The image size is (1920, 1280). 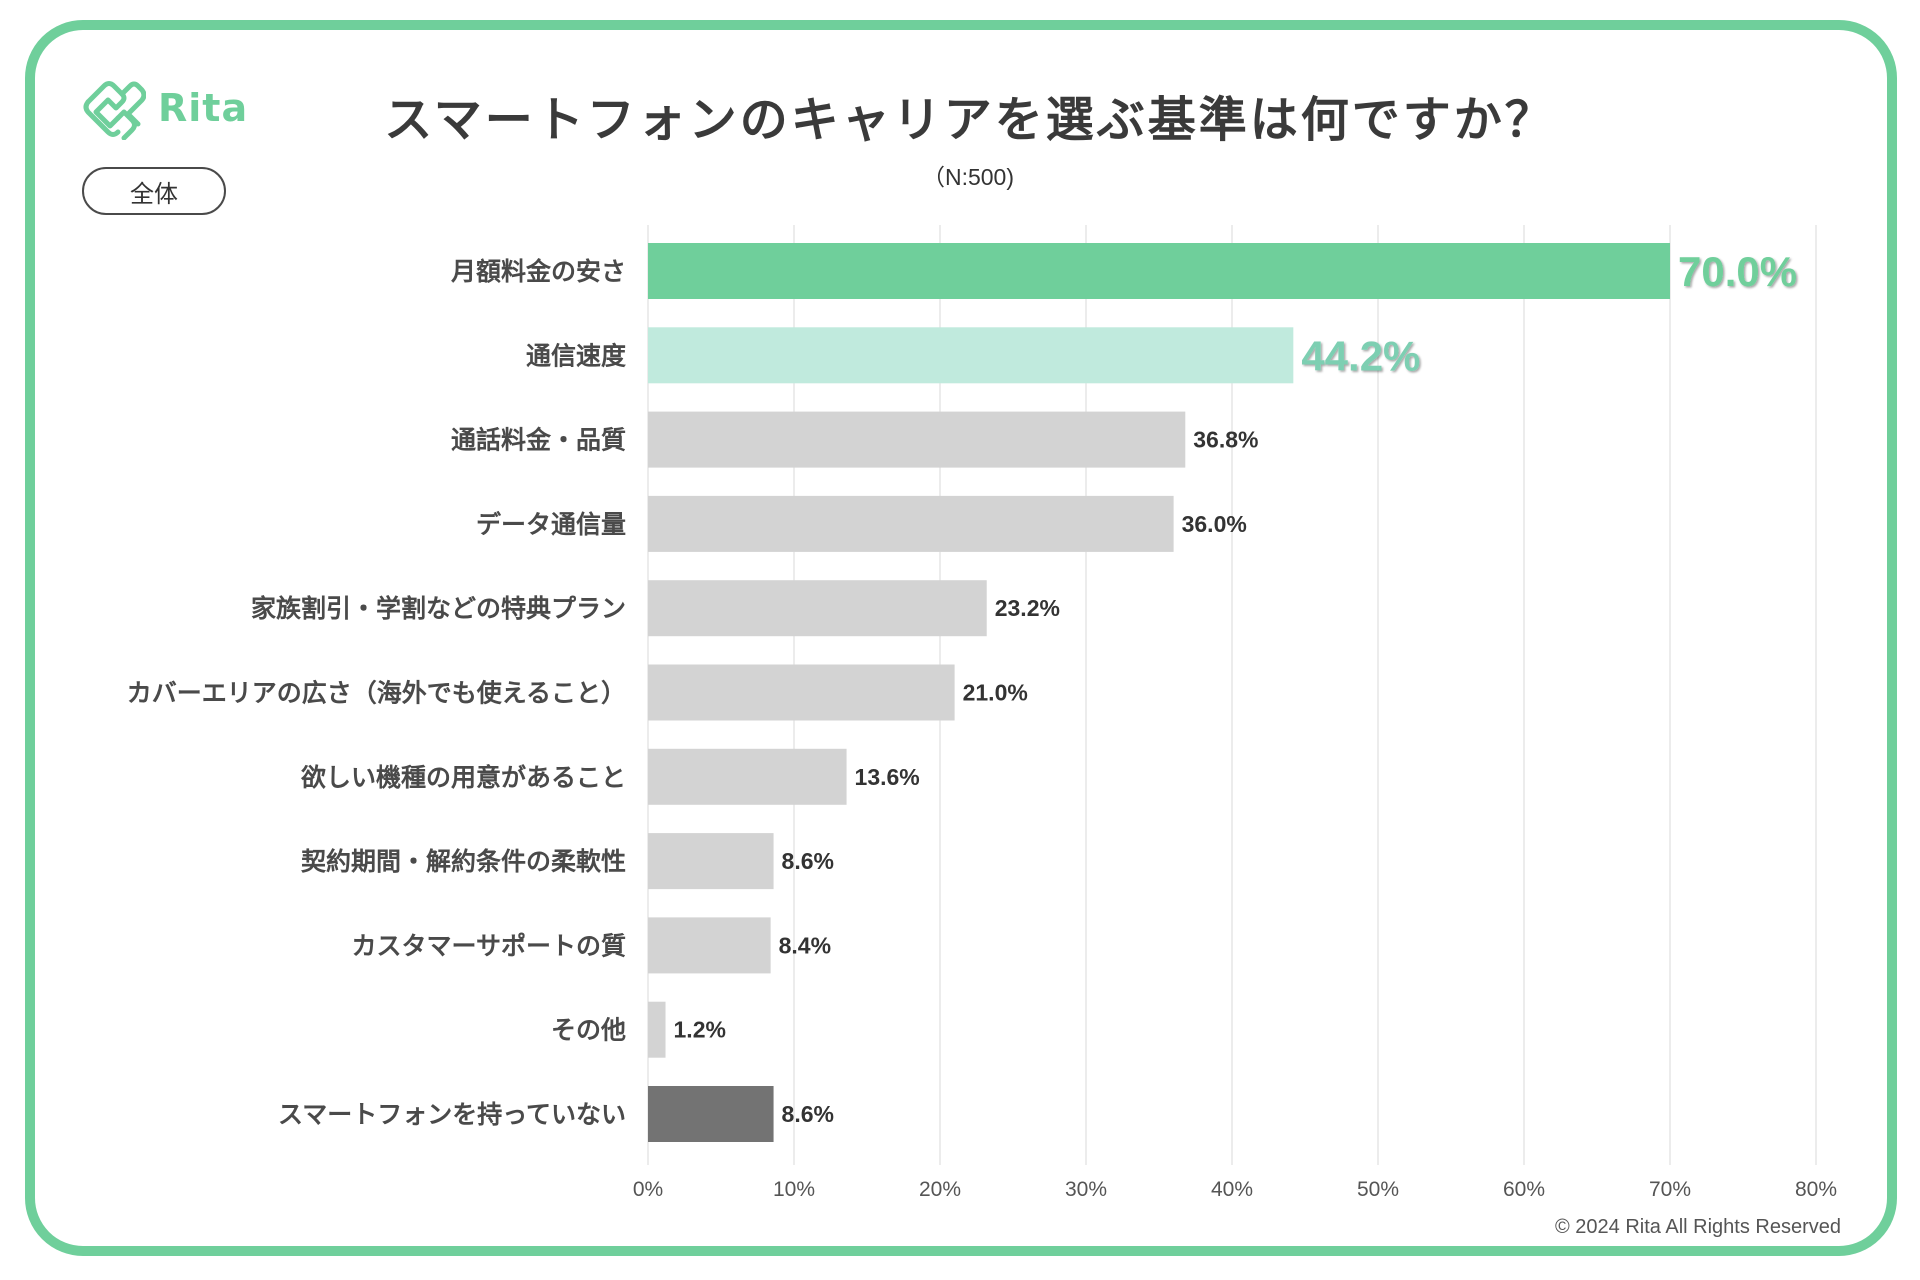 I want to click on category-label: 通信速度, so click(x=576, y=355).